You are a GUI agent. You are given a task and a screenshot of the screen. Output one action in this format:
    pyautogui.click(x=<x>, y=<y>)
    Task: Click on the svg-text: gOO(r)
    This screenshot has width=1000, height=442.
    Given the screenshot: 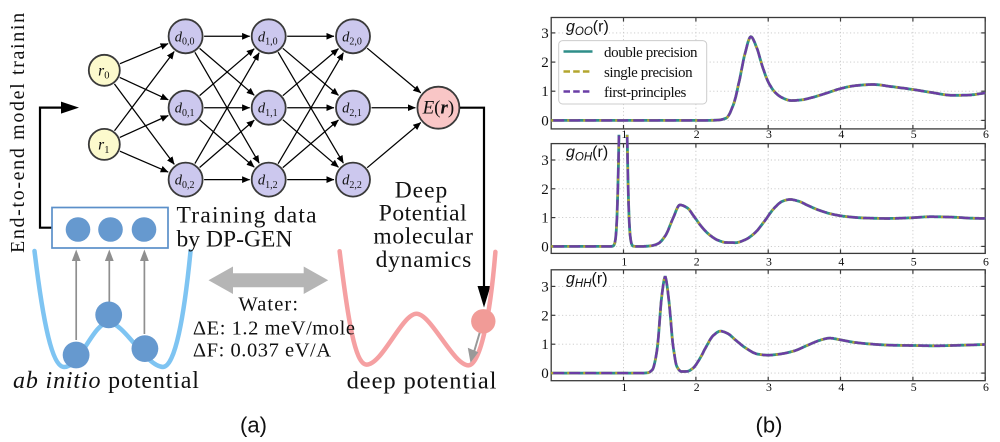 What is the action you would take?
    pyautogui.click(x=587, y=29)
    